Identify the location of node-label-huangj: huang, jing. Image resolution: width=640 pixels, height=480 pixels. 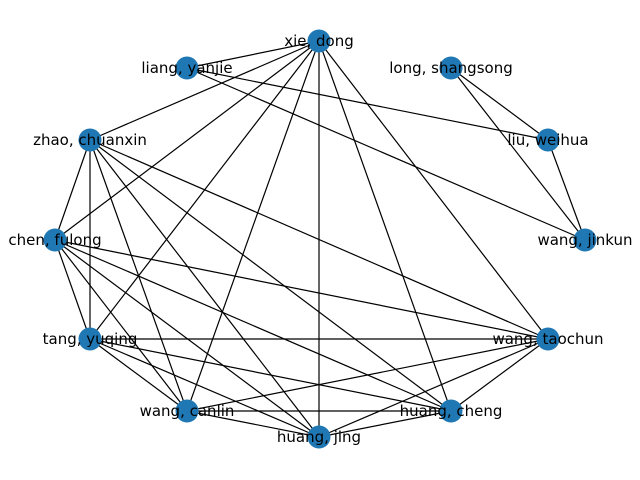
(319, 437).